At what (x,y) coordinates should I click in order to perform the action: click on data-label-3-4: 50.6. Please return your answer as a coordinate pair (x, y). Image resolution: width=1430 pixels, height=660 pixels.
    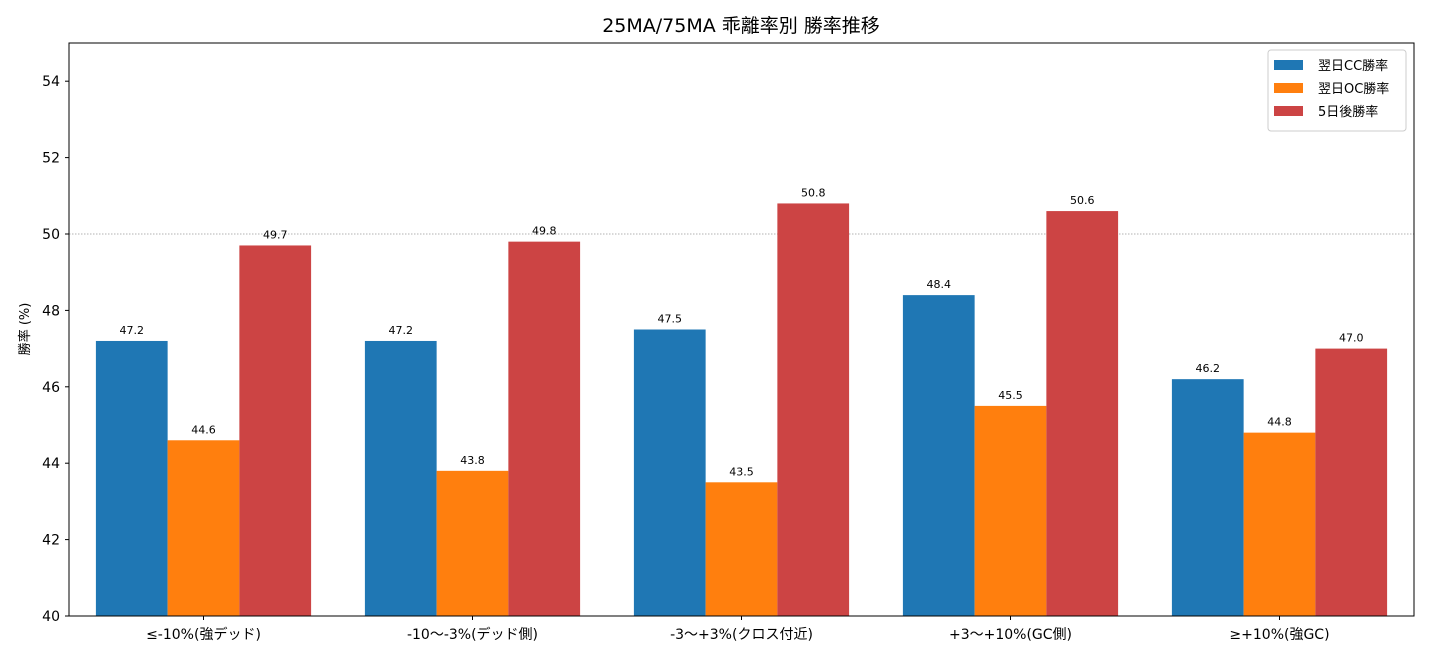
    Looking at the image, I should click on (1082, 200).